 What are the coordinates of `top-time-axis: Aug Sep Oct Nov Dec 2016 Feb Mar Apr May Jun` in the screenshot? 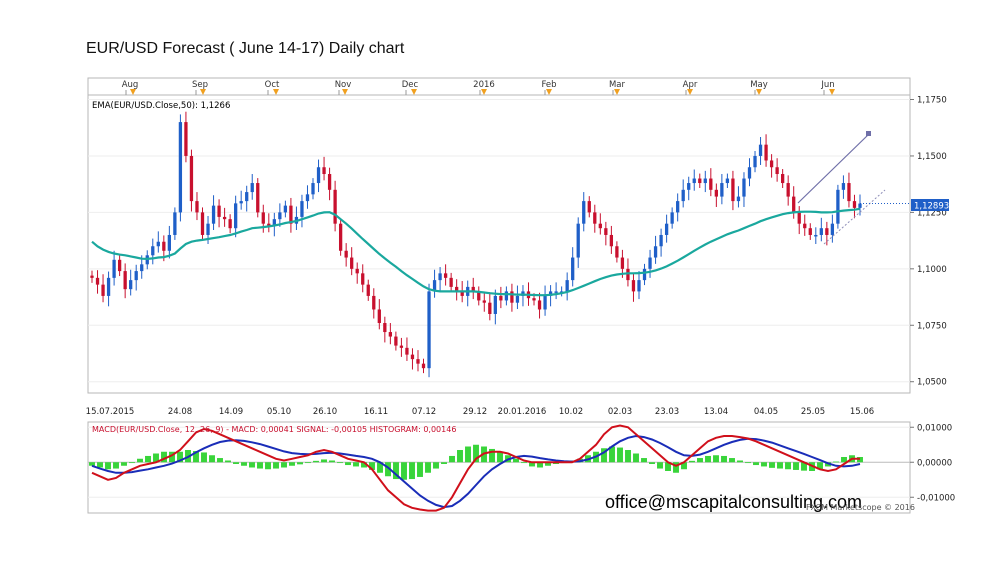 It's located at (499, 86).